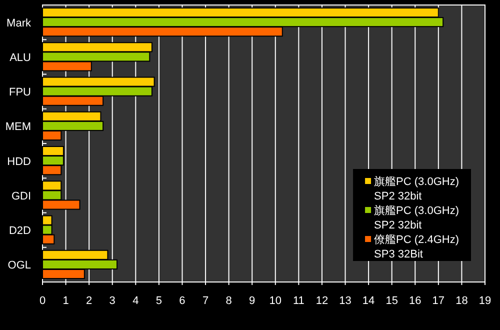 This screenshot has height=330, width=500. Describe the element at coordinates (20, 92) in the screenshot. I see `y-tick-label: FPU` at that location.